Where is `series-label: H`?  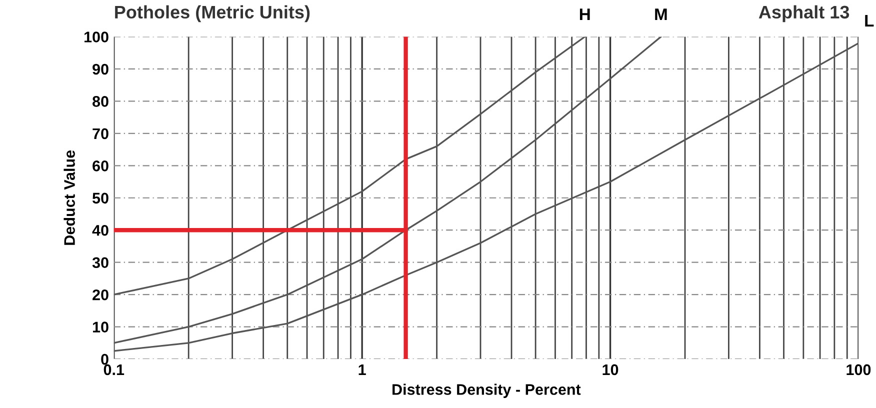 series-label: H is located at coordinates (585, 14).